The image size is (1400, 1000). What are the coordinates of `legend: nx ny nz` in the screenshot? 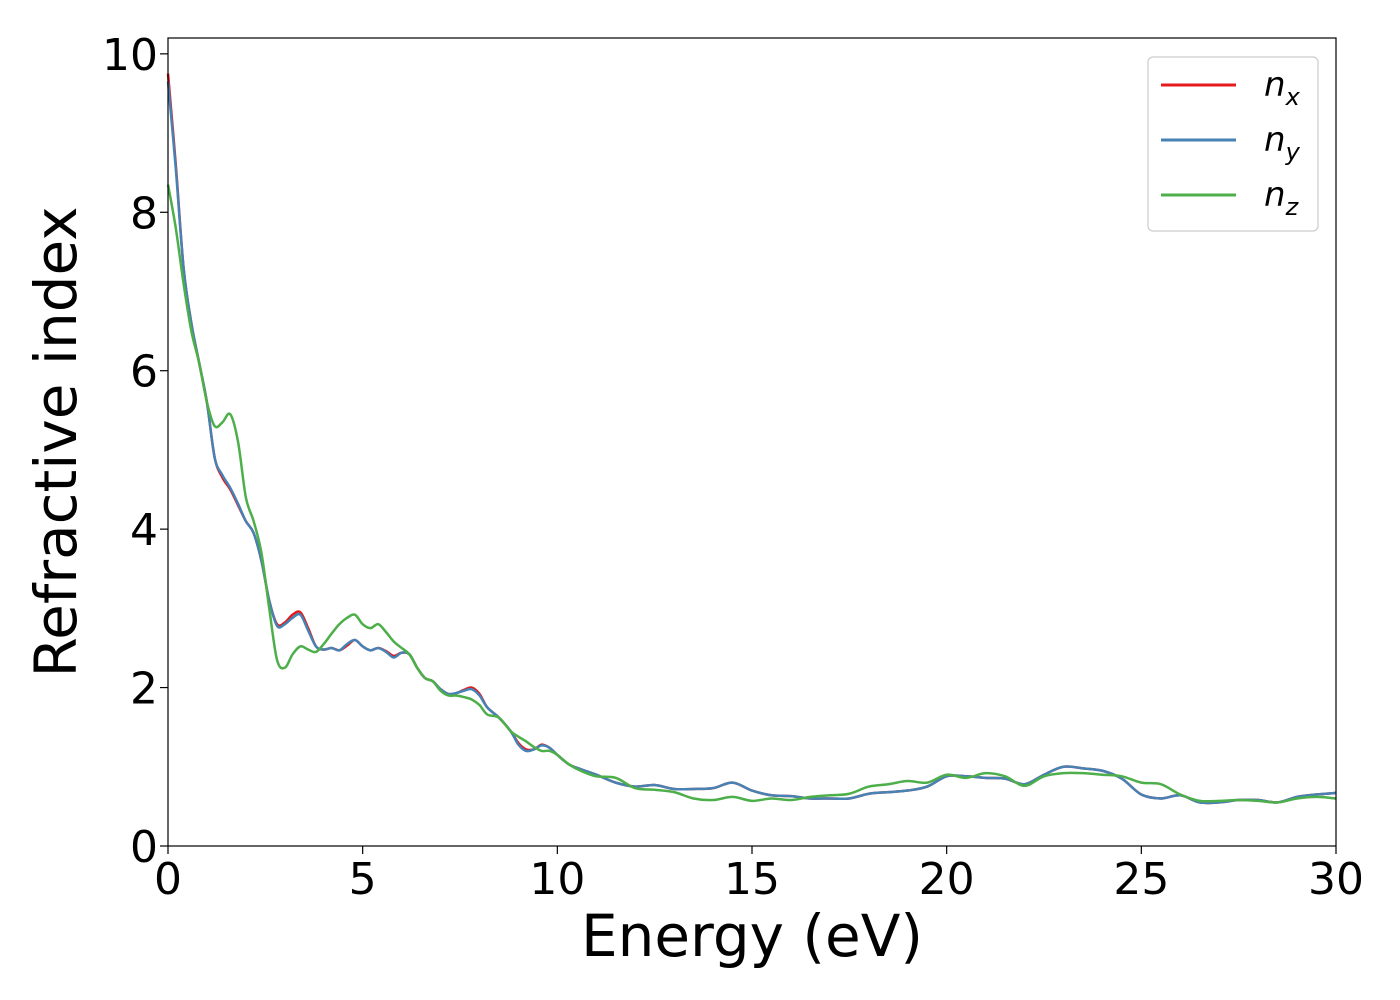 It's located at (1233, 144).